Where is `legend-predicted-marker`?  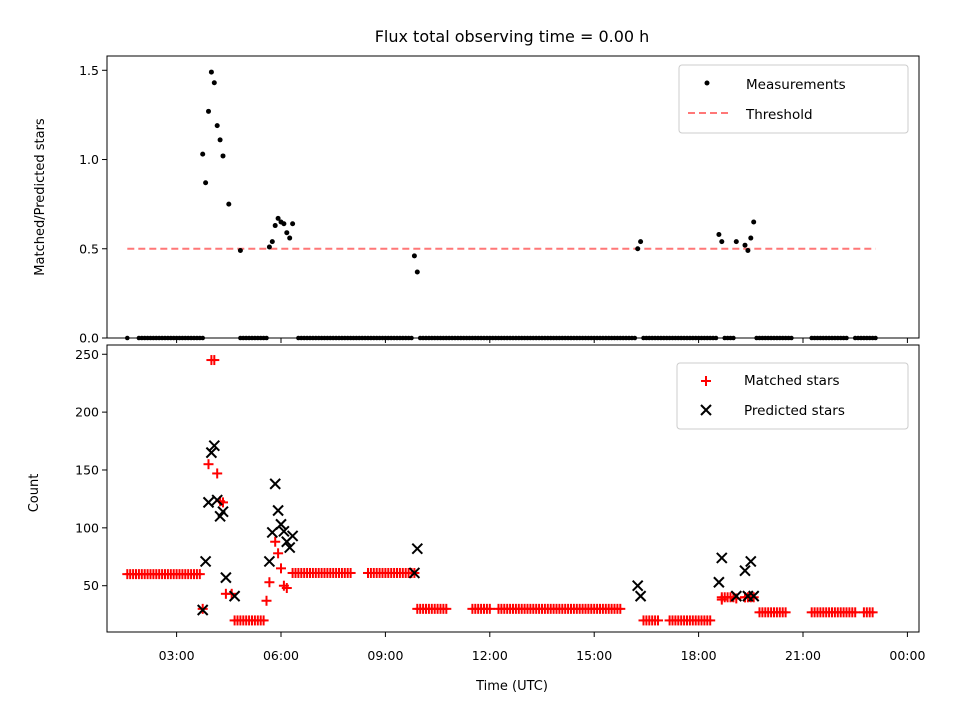
legend-predicted-marker is located at coordinates (706, 410).